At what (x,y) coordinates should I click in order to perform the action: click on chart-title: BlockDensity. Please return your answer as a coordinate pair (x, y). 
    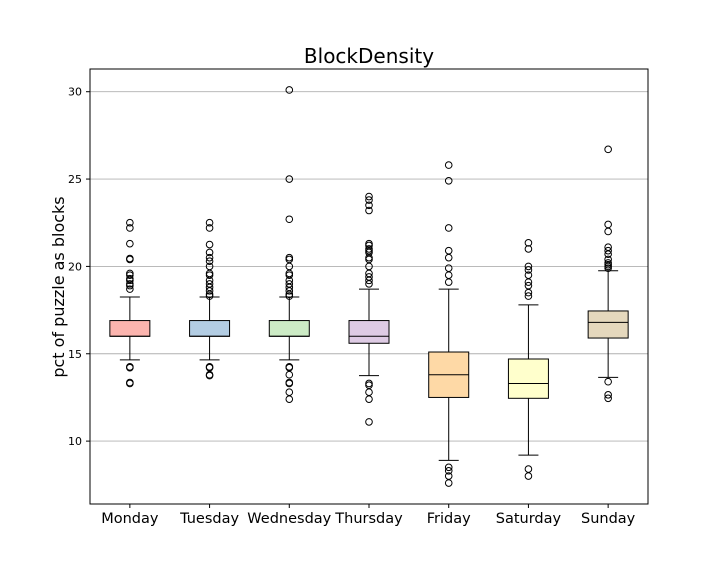
    Looking at the image, I should click on (369, 56).